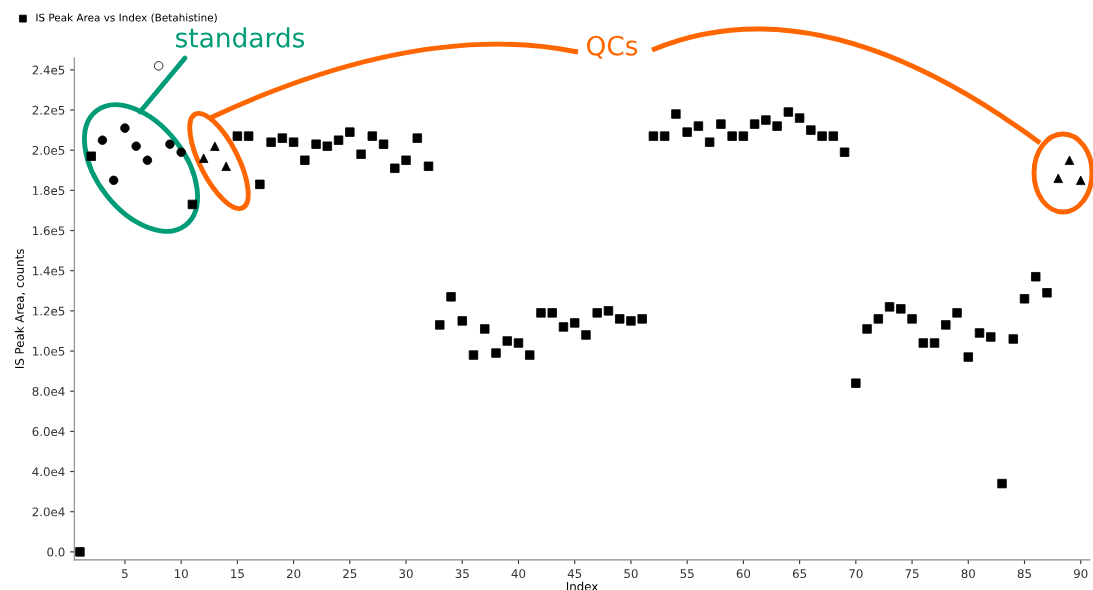  What do you see at coordinates (48, 512) in the screenshot?
I see `y-tick-label: 2.0e4` at bounding box center [48, 512].